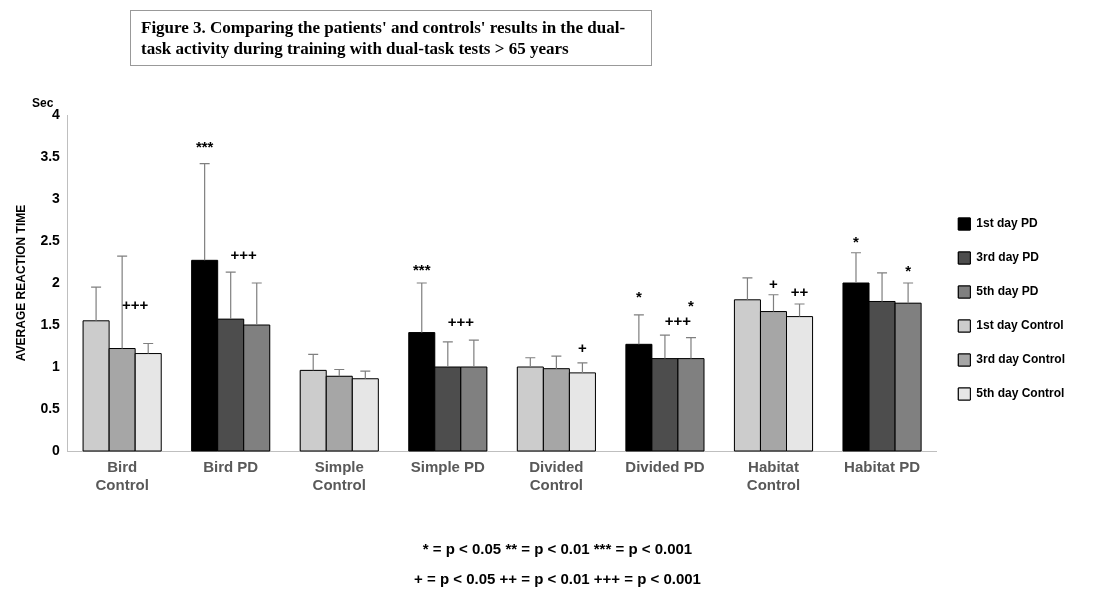 The height and width of the screenshot is (603, 1115). Describe the element at coordinates (1021, 359) in the screenshot. I see `legend-label: 3rd day Control` at that location.